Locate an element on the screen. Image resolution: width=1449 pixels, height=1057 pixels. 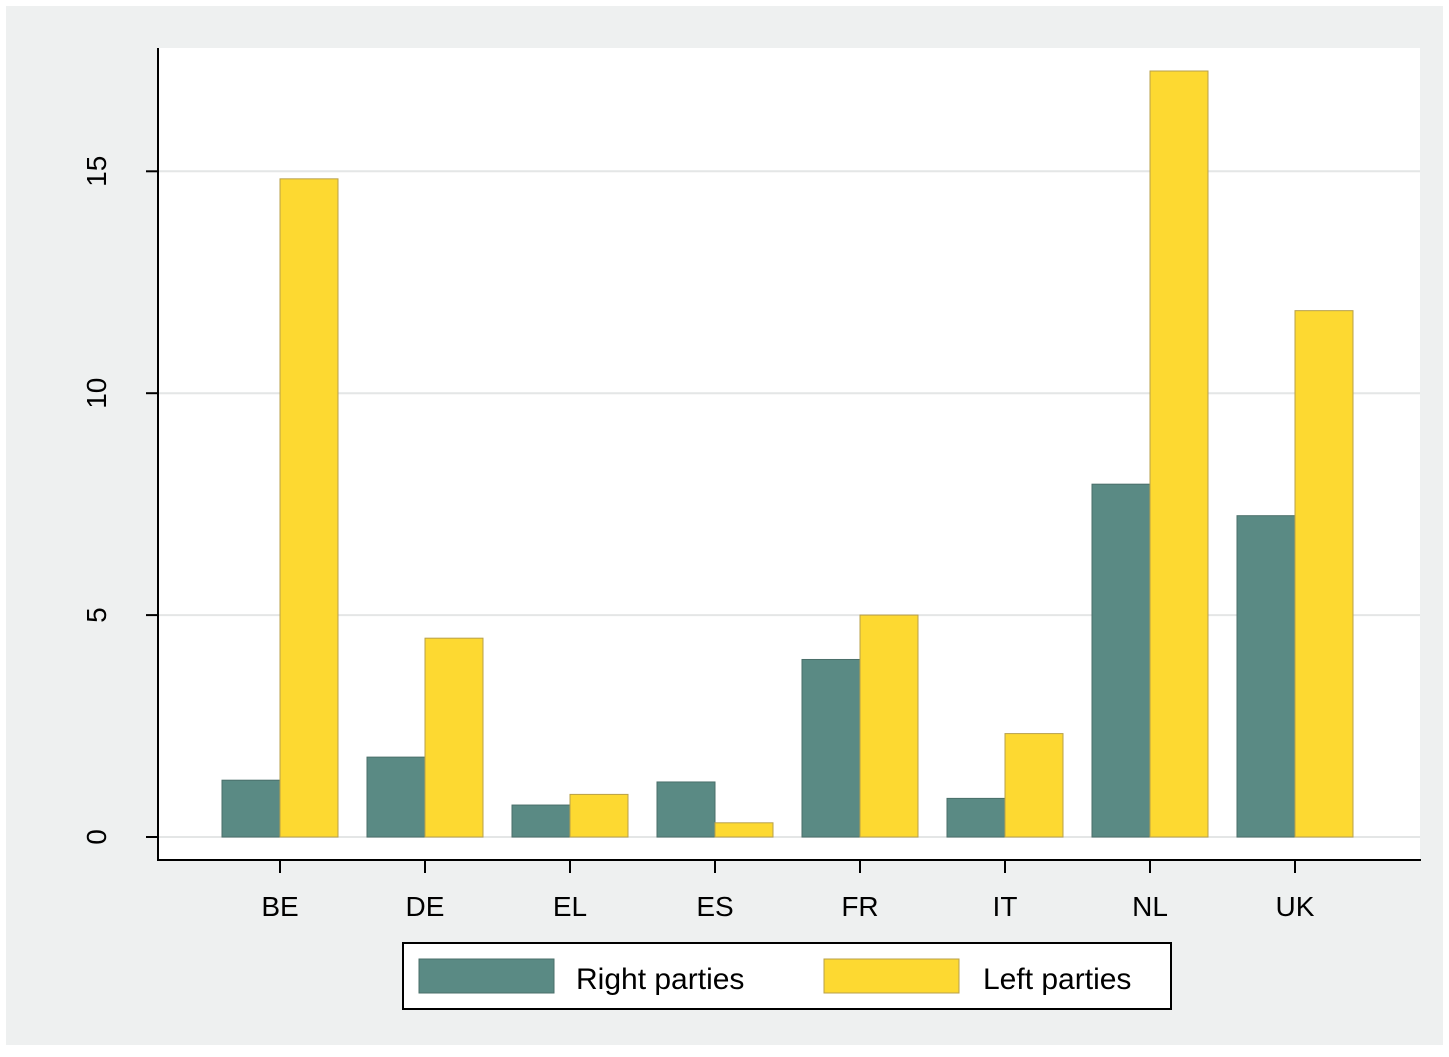
y-tick-label-0: 0 is located at coordinates (96, 837).